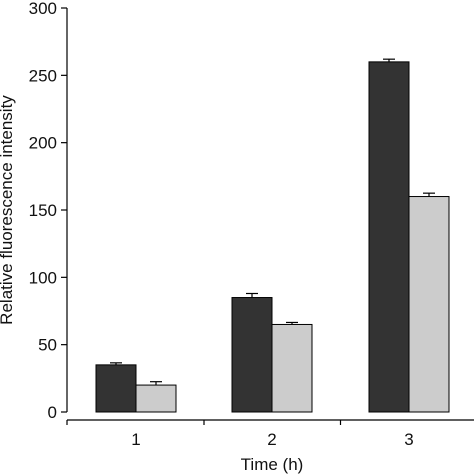  I want to click on y-axis: 0 50 100 150 200 250 300, so click(48, 211).